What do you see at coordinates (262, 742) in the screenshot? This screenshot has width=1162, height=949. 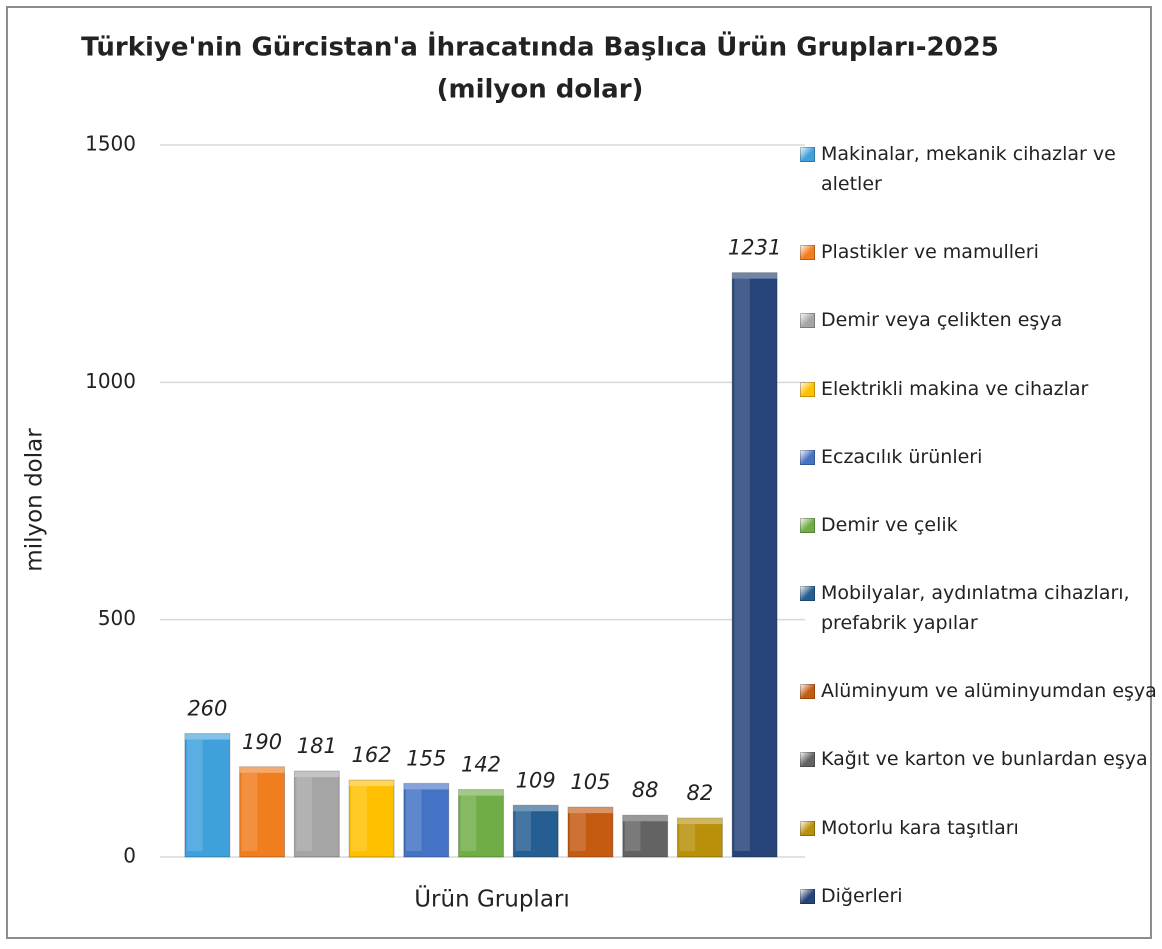 I see `value-label: 190` at bounding box center [262, 742].